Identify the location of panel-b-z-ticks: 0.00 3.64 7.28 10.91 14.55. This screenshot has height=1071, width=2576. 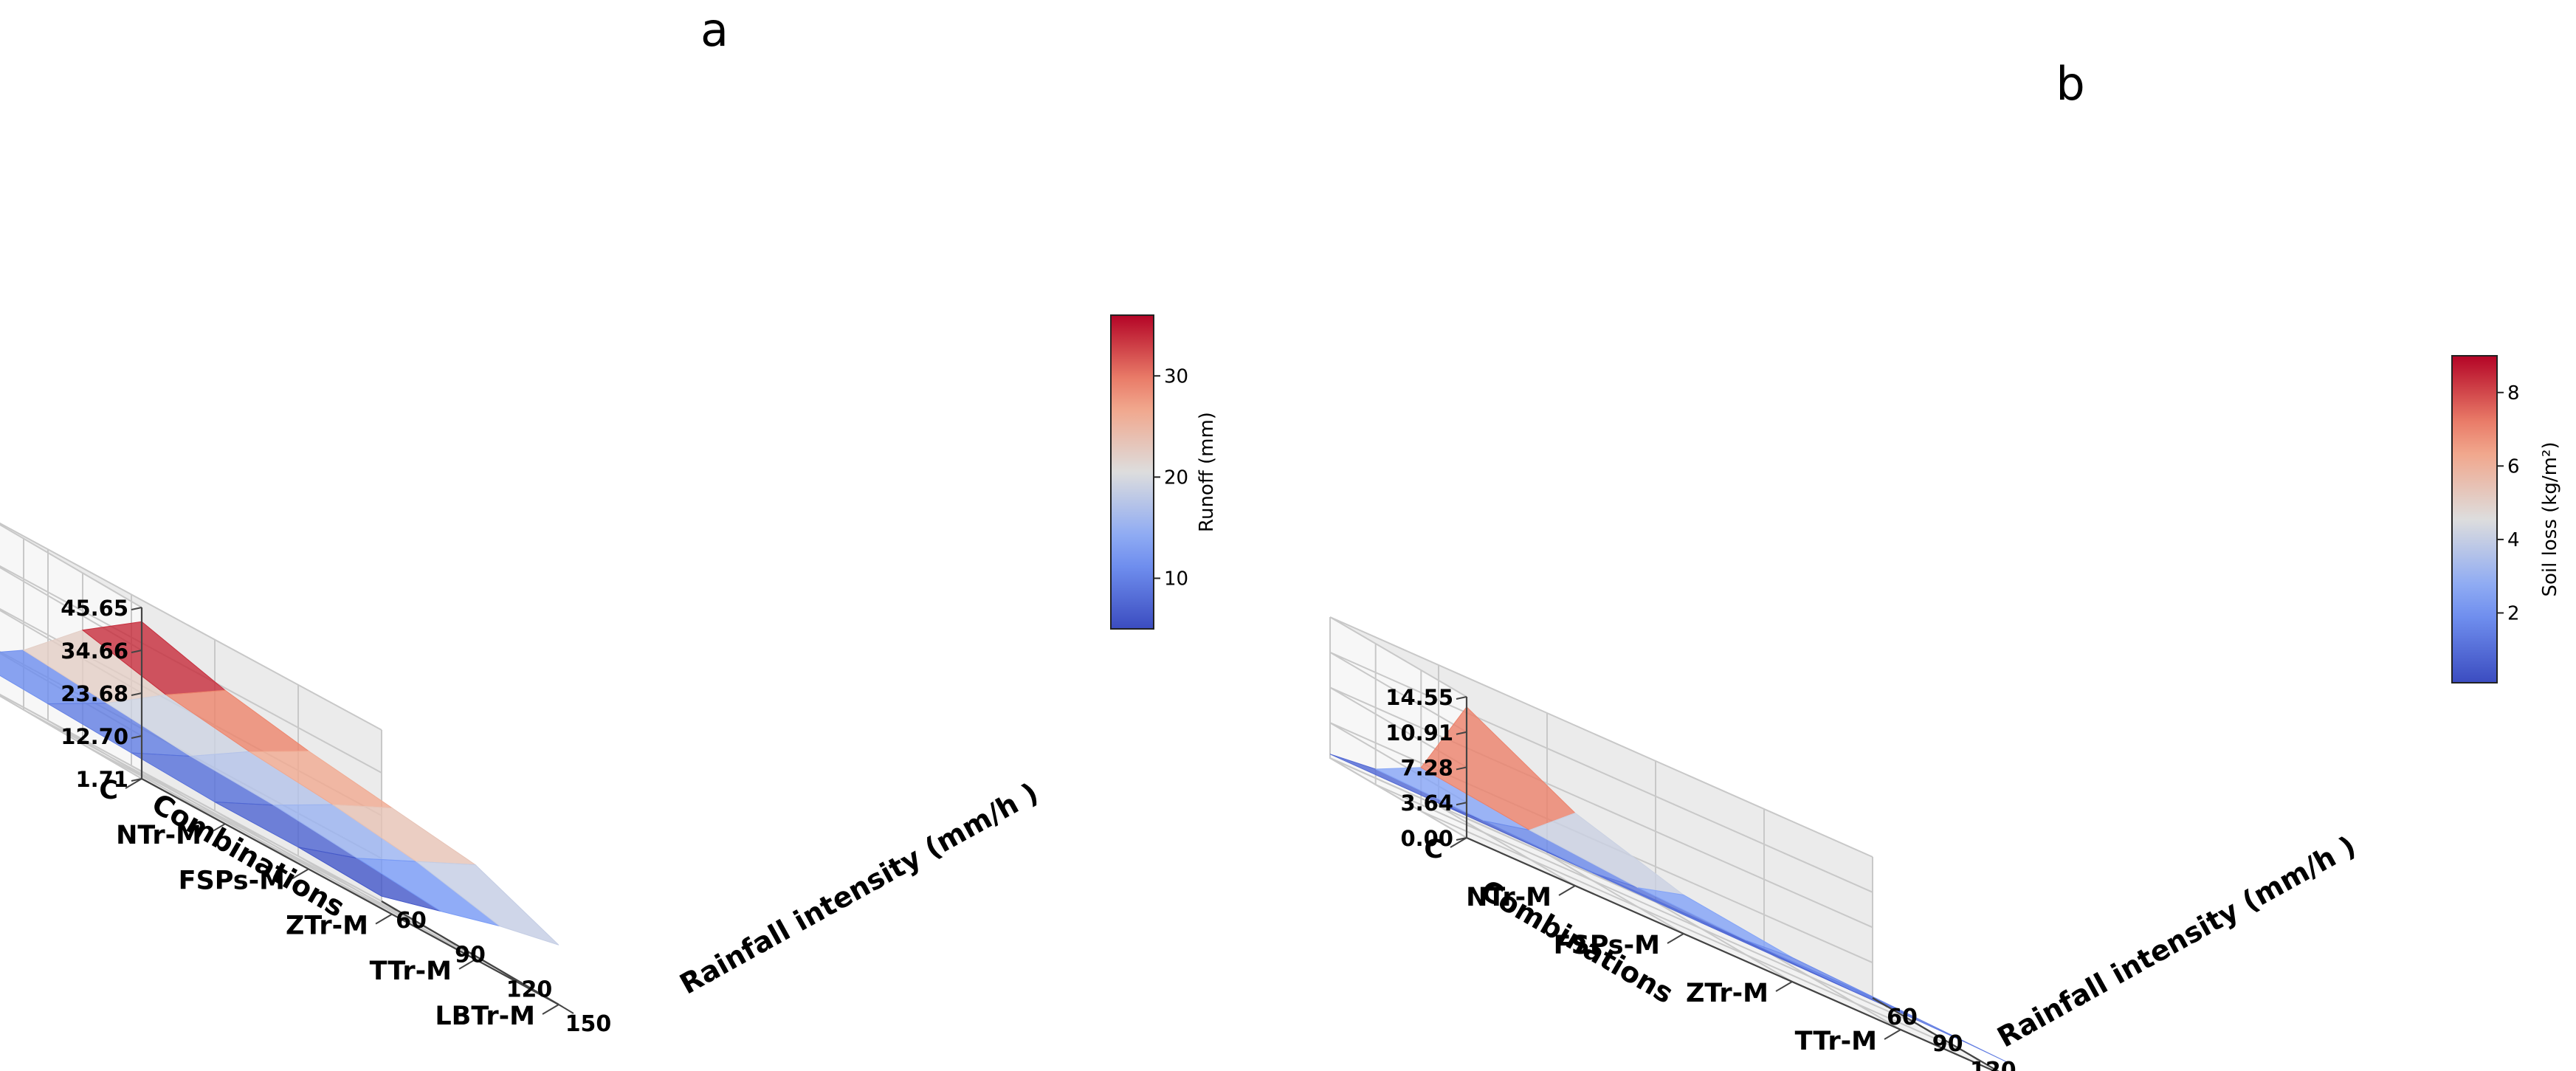
(1426, 768).